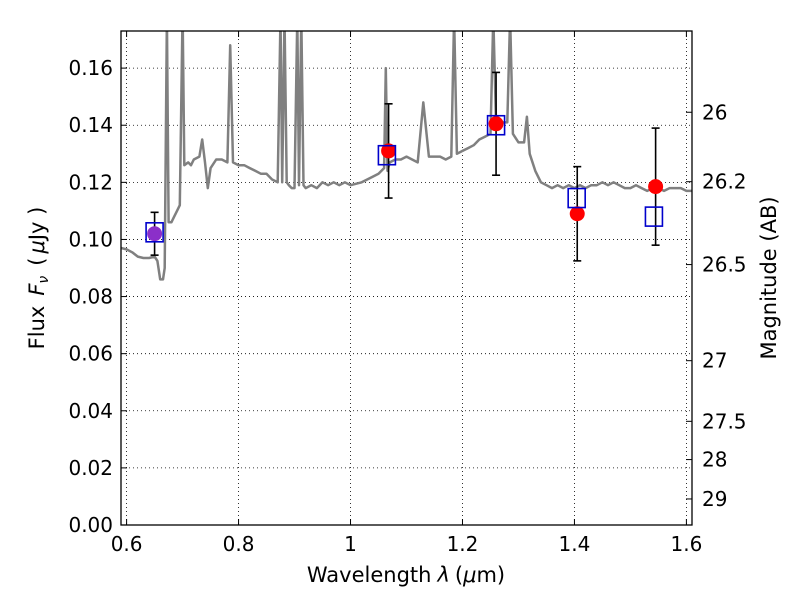 The width and height of the screenshot is (800, 600). I want to click on y-axis-label: FluxFν(μJy ), so click(38, 278).